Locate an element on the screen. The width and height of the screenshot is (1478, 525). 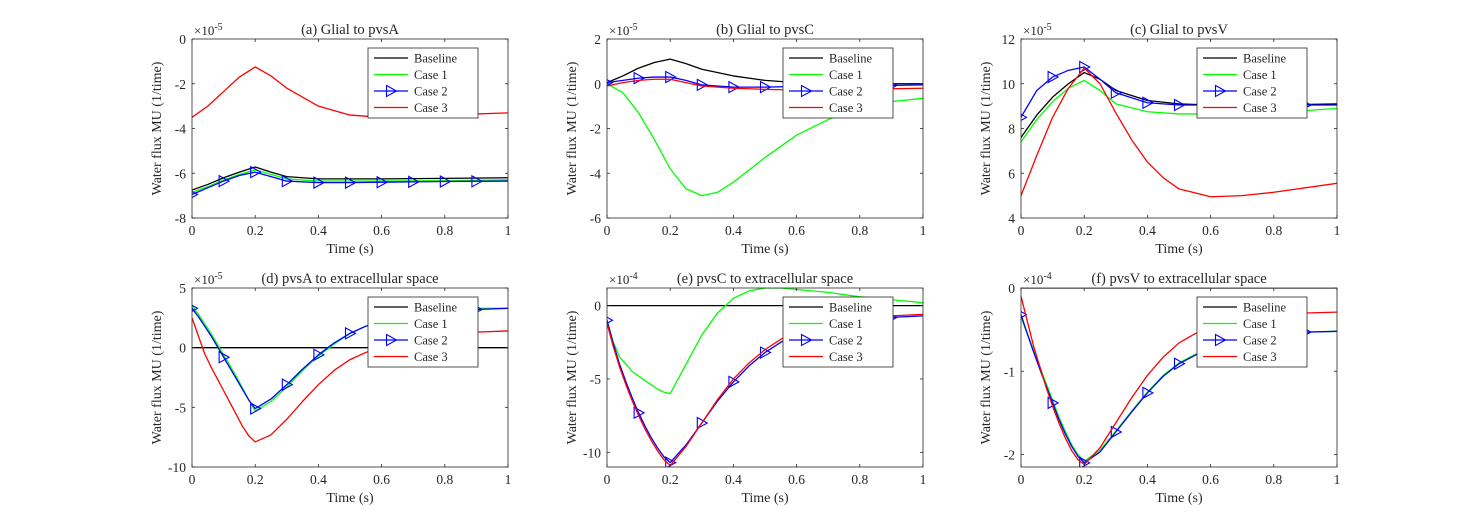
panel-title: (e) pvsC to extracellular space is located at coordinates (765, 279).